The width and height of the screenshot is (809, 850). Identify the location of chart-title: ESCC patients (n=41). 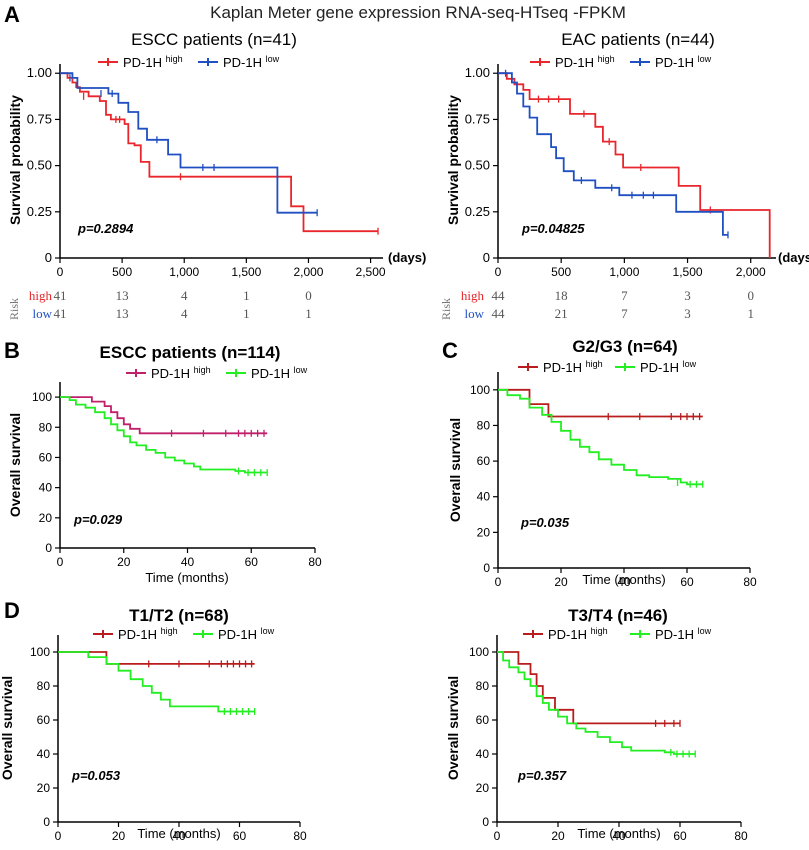
(214, 39).